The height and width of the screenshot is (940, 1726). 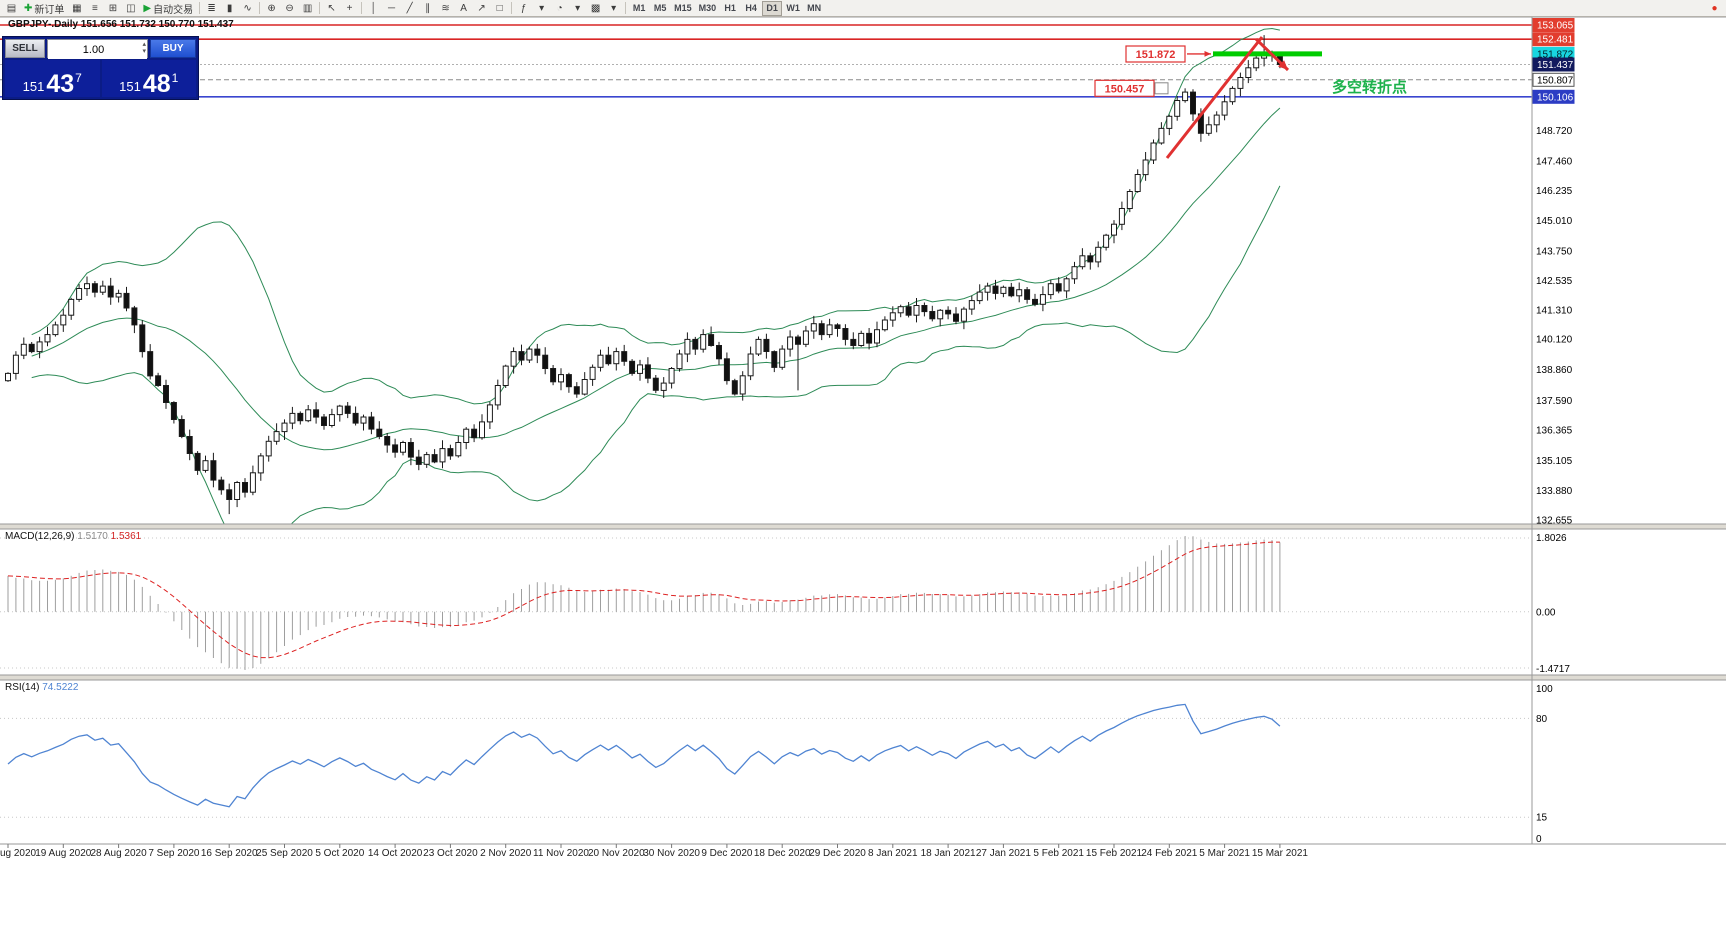 I want to click on tile-windows-icon: ▥, so click(x=307, y=8).